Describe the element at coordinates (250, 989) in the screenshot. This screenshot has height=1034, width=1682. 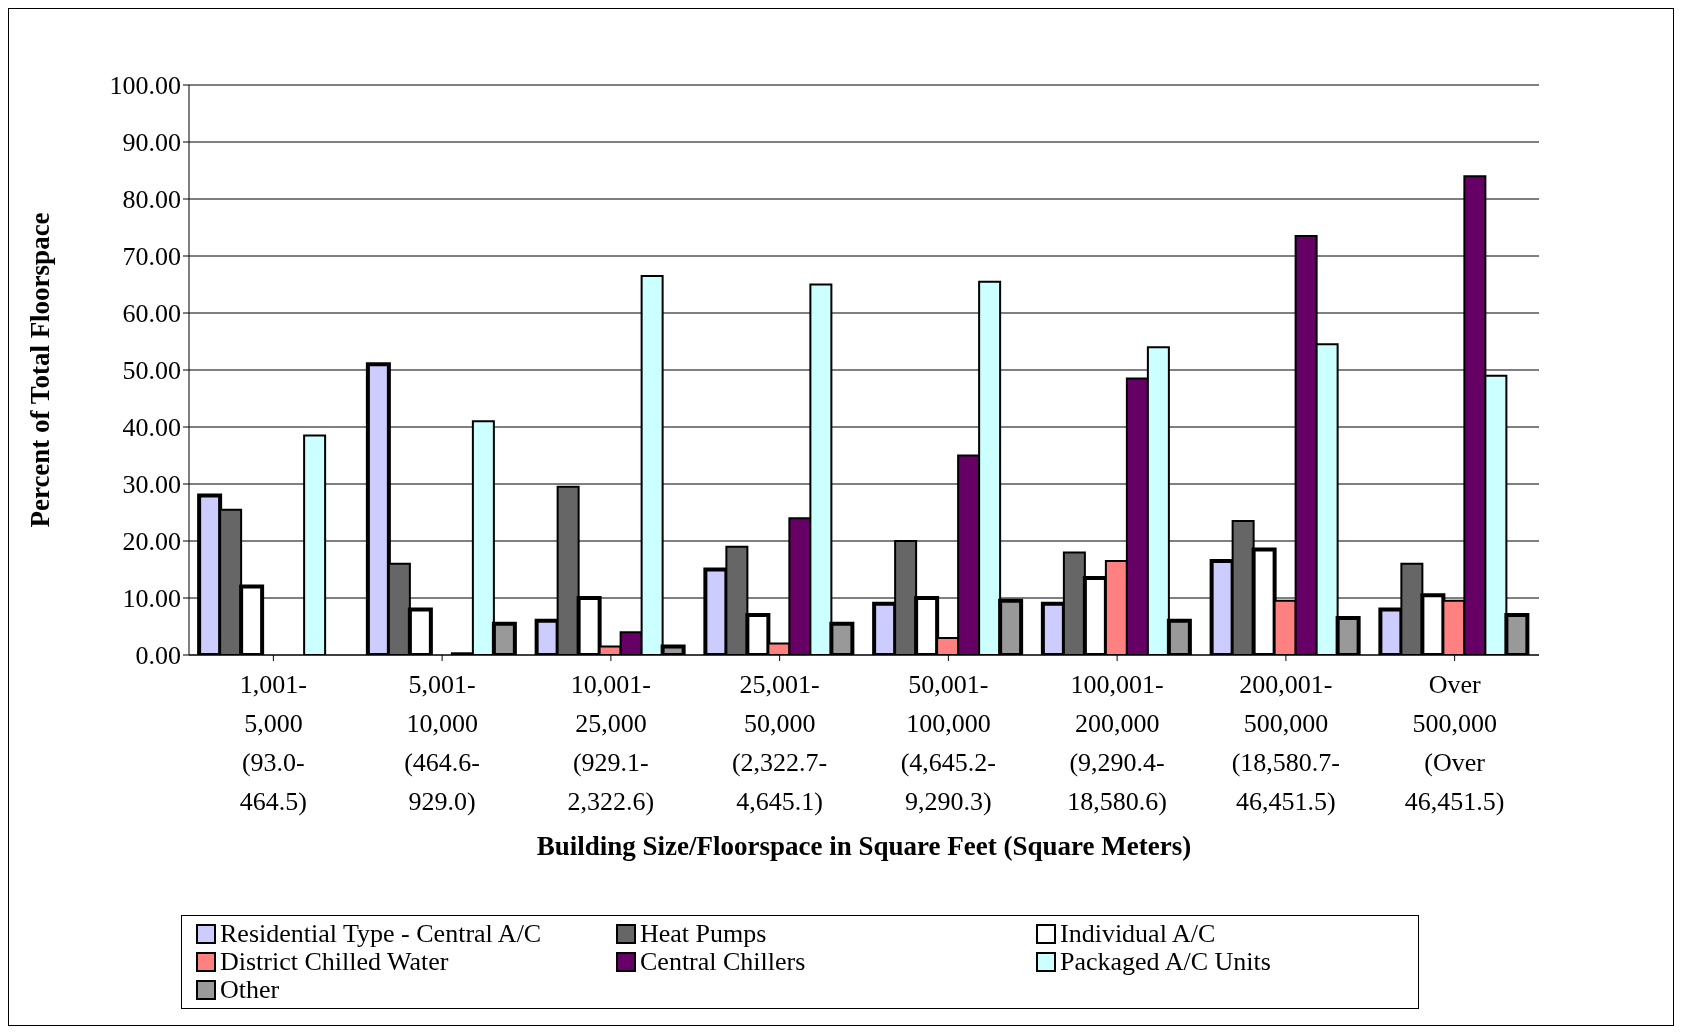
I see `legend-label: Other` at that location.